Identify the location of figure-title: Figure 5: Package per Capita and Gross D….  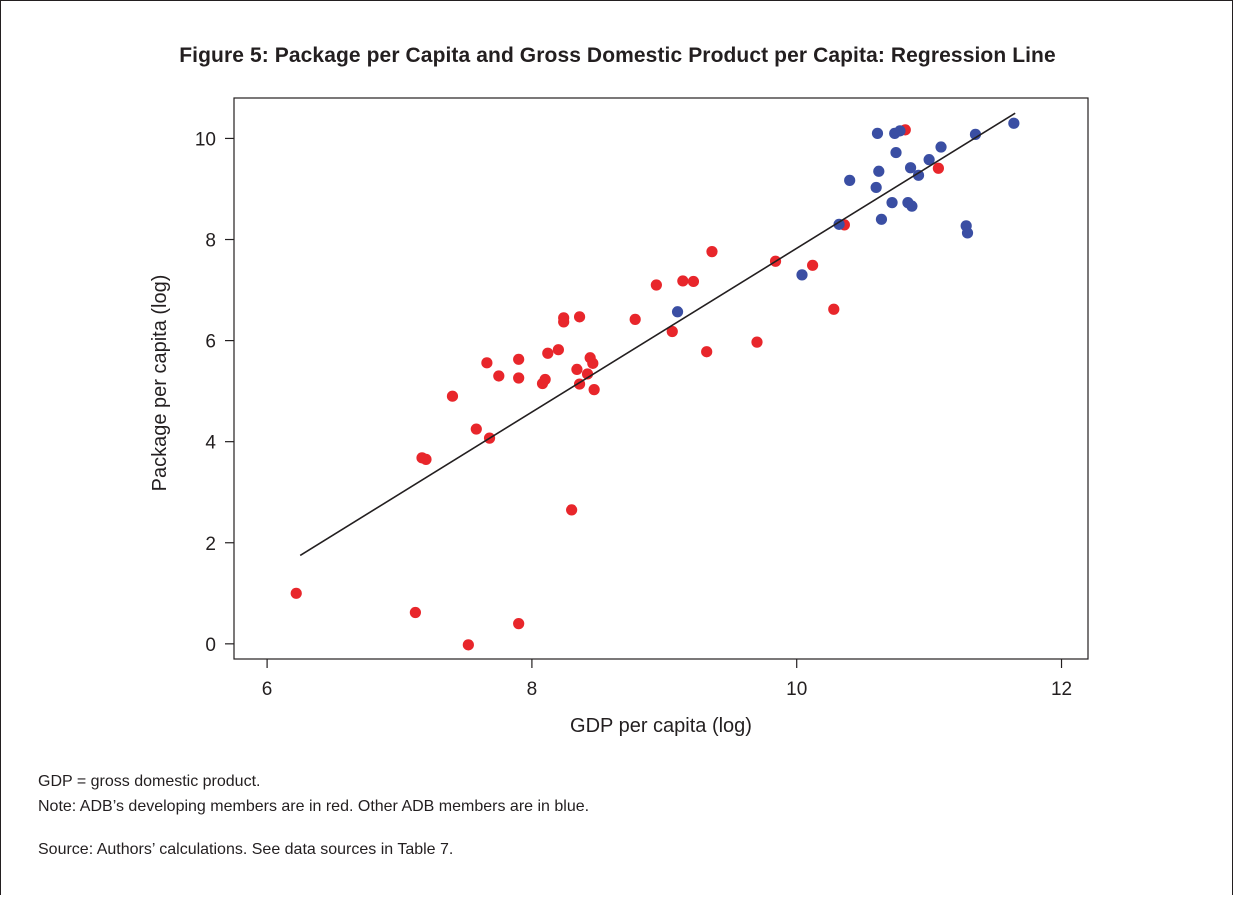
(617, 55).